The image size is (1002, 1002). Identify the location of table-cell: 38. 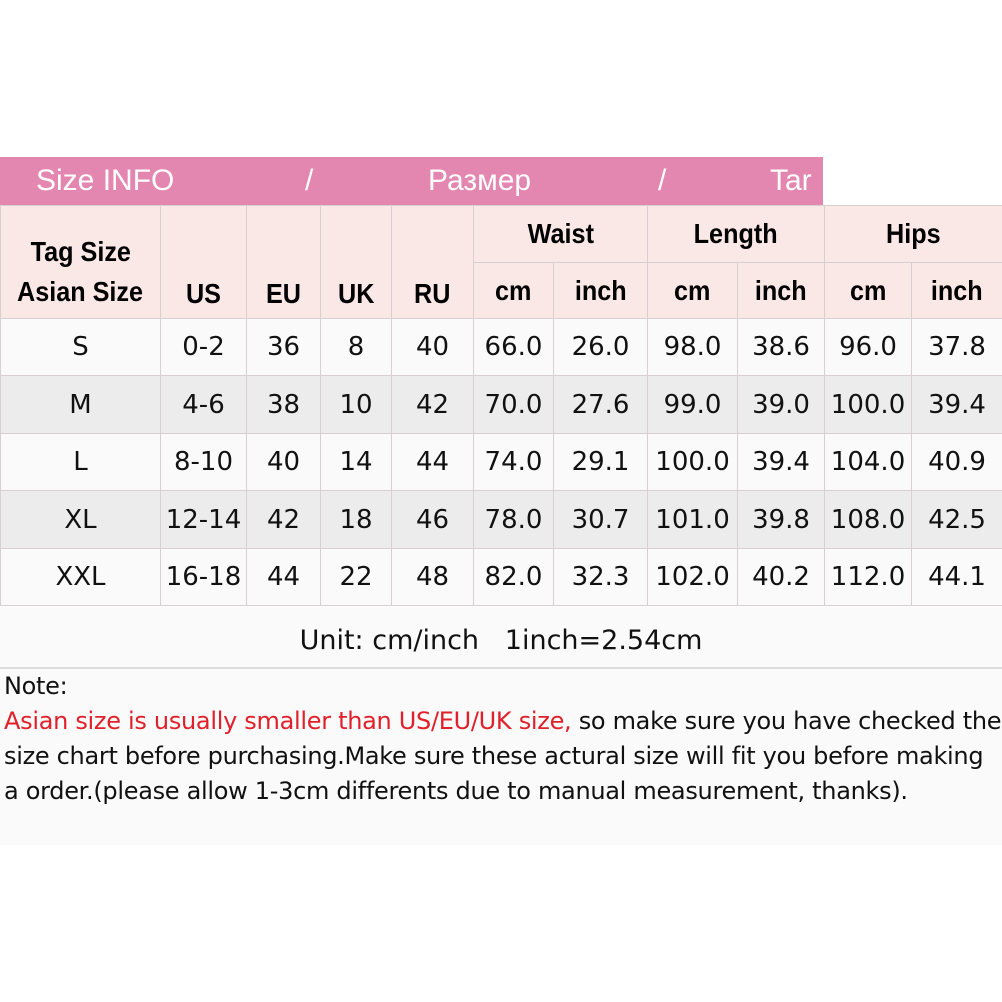
(283, 404).